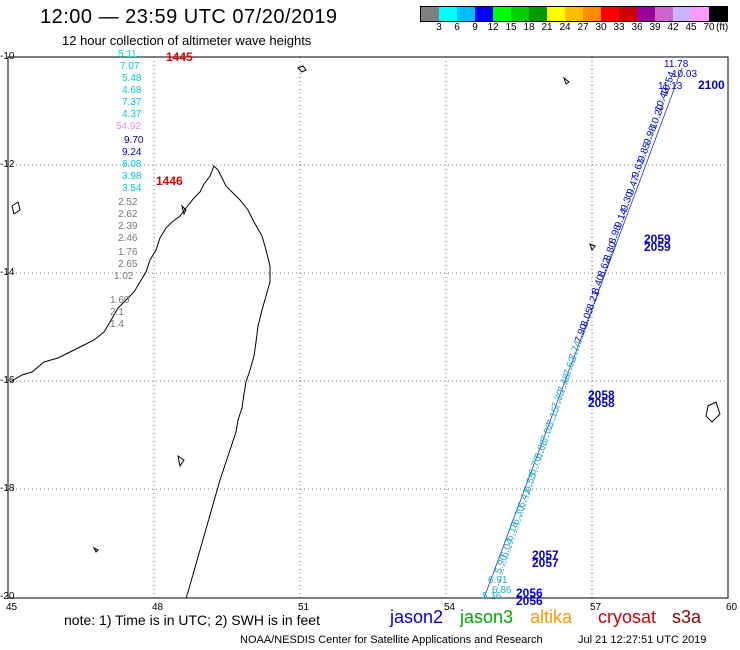 The height and width of the screenshot is (650, 740). What do you see at coordinates (132, 188) in the screenshot?
I see `wave-height-value: 3.54` at bounding box center [132, 188].